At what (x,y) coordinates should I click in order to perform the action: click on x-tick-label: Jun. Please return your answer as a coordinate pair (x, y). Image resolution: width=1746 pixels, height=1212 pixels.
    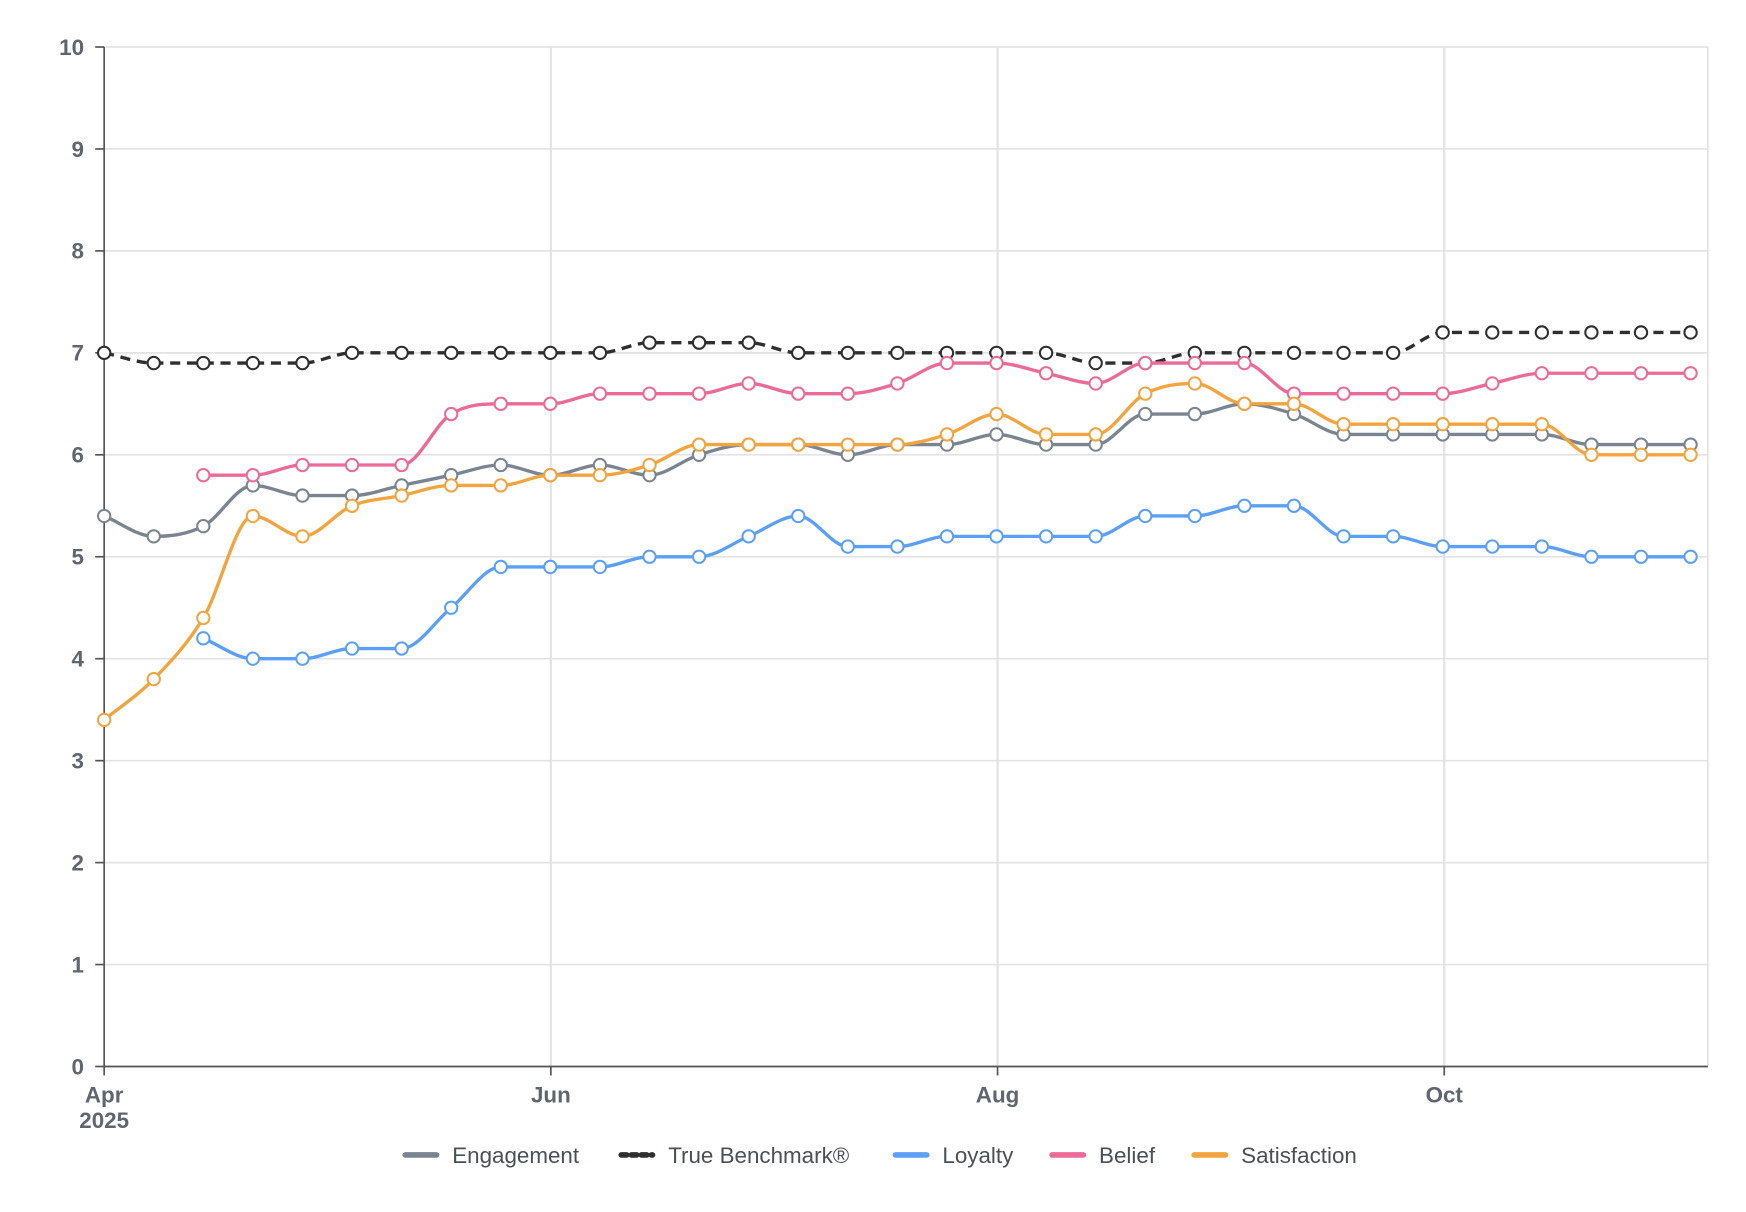
    Looking at the image, I should click on (551, 1094).